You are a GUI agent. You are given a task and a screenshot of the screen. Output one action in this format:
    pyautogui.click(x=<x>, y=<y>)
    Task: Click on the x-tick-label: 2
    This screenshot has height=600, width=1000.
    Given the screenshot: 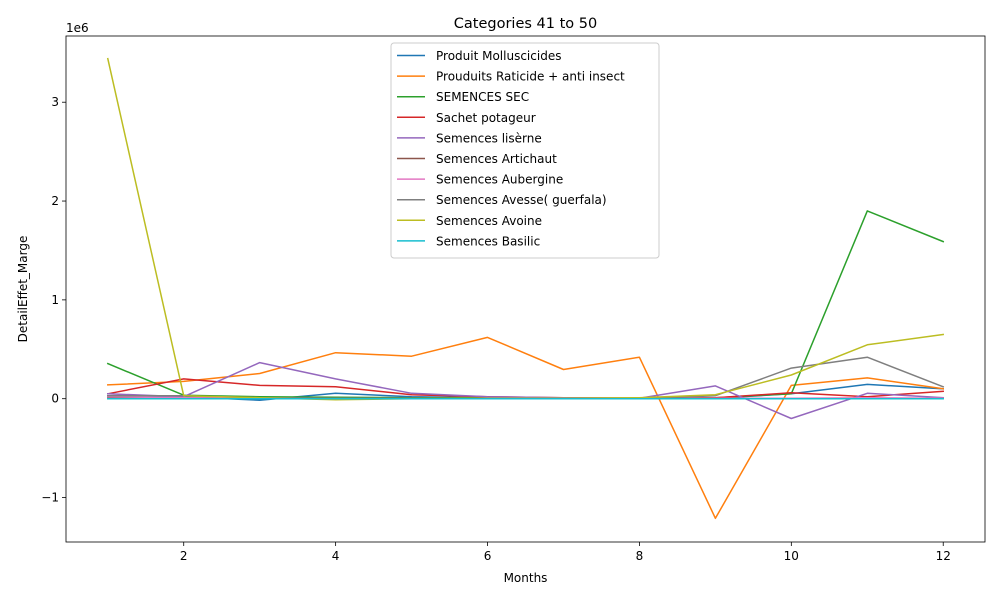 What is the action you would take?
    pyautogui.click(x=184, y=556)
    